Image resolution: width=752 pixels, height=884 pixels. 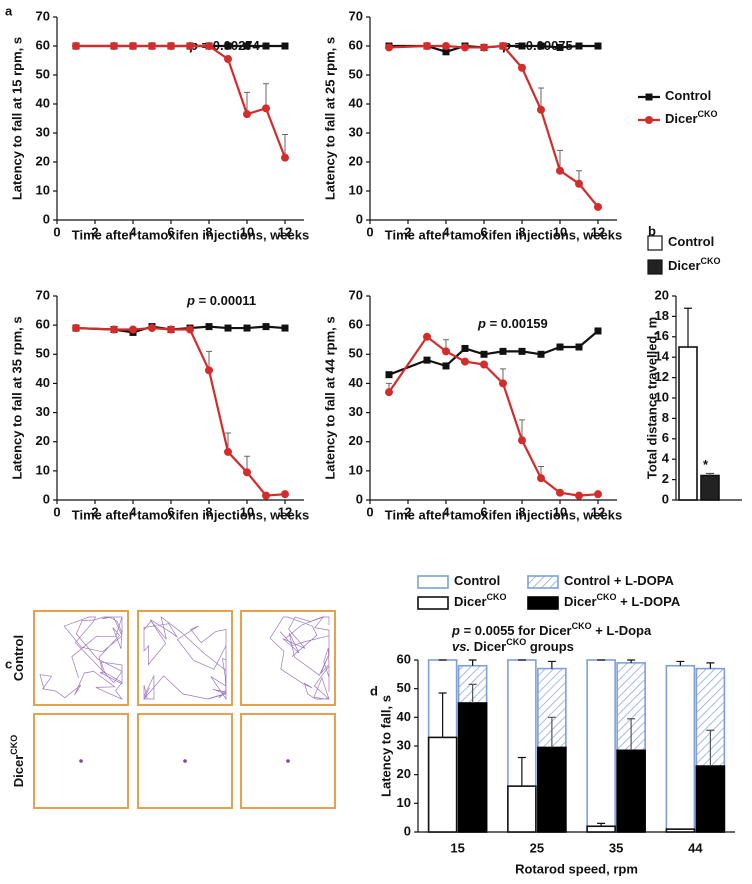 What do you see at coordinates (503, 514) in the screenshot?
I see `x-axis-label: Time after tamoxifen injections, weeks` at bounding box center [503, 514].